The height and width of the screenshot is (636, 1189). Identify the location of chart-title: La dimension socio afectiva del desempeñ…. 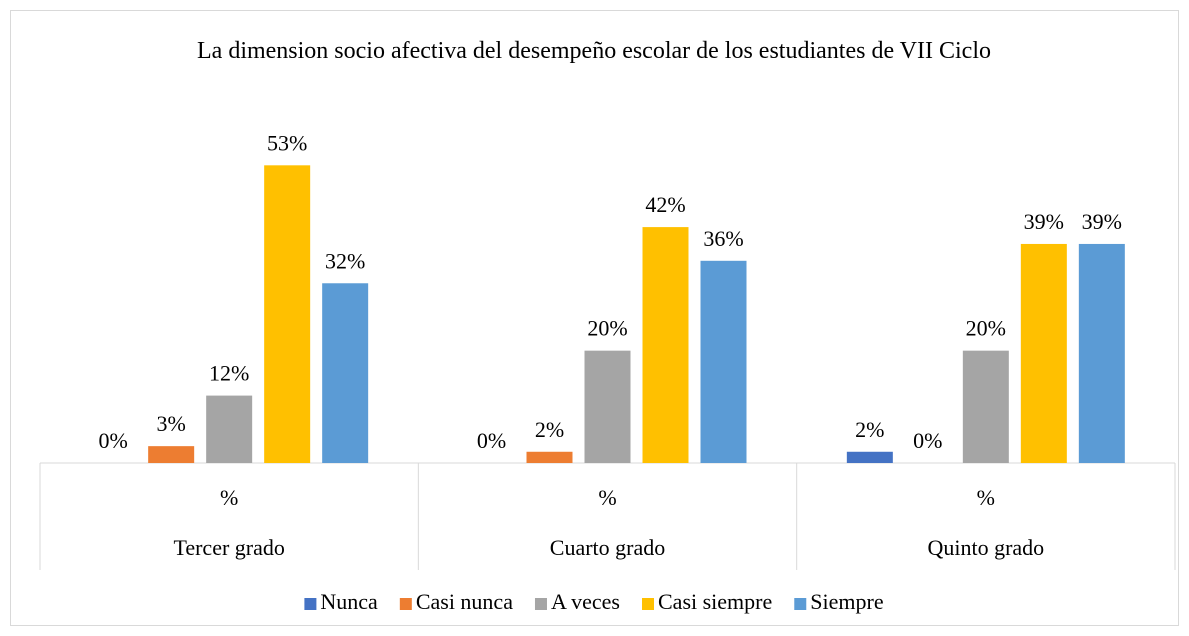
(594, 51).